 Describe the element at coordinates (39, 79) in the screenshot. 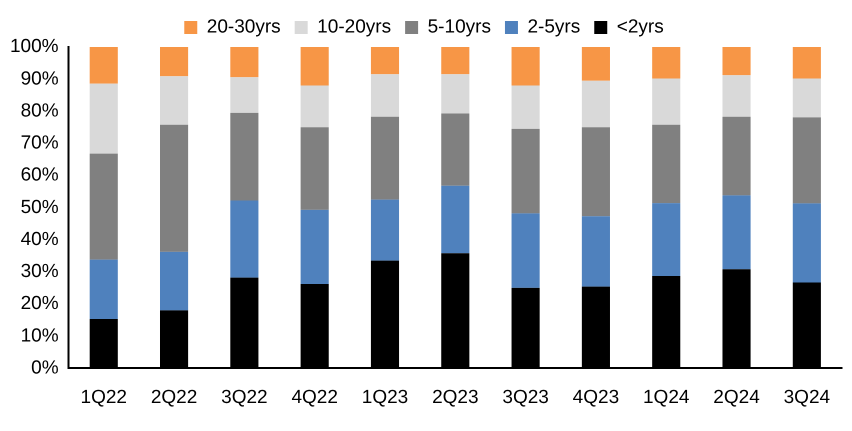

I see `y-tick-label: 90%` at that location.